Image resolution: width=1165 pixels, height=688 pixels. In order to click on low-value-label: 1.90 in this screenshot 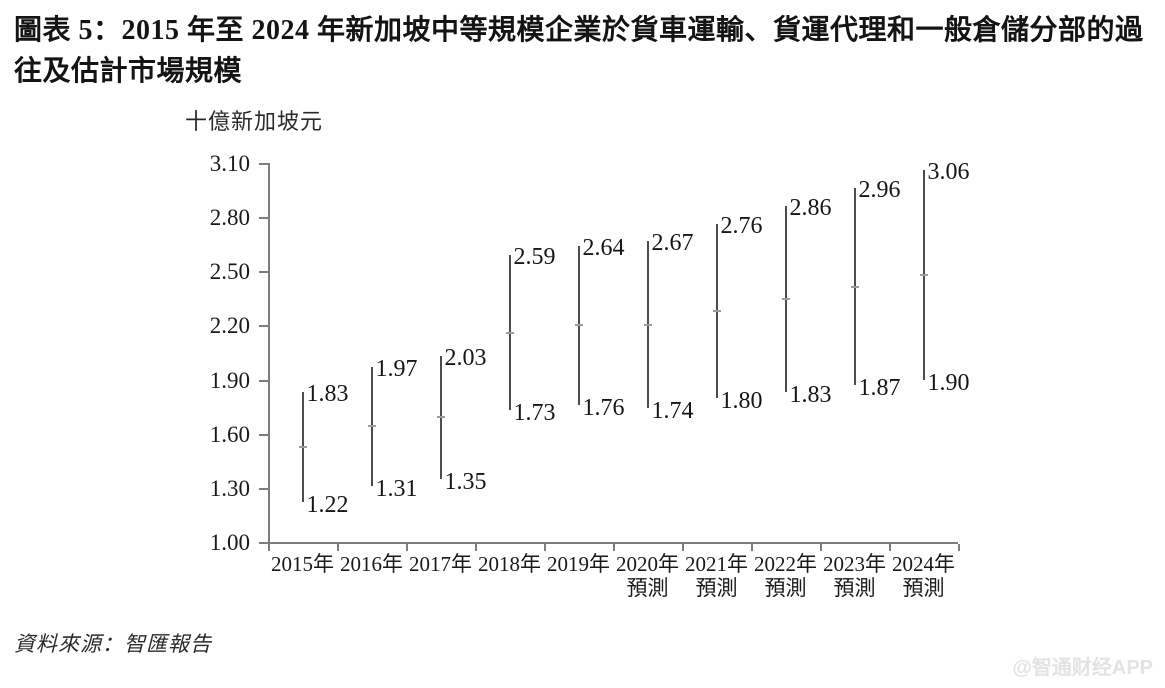, I will do `click(948, 382)`.